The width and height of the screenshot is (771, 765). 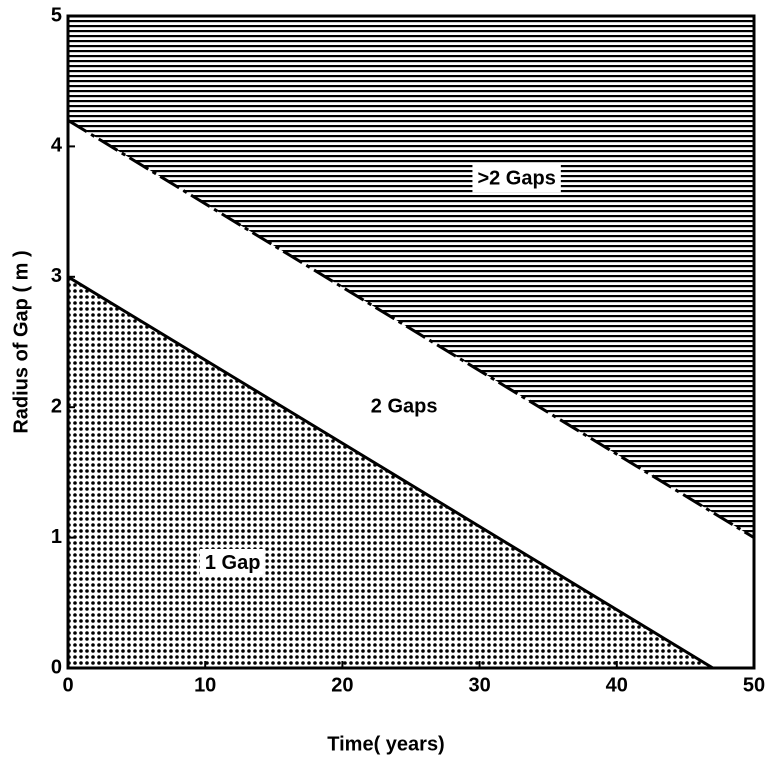 I want to click on x-tick-label: 50, so click(x=754, y=685).